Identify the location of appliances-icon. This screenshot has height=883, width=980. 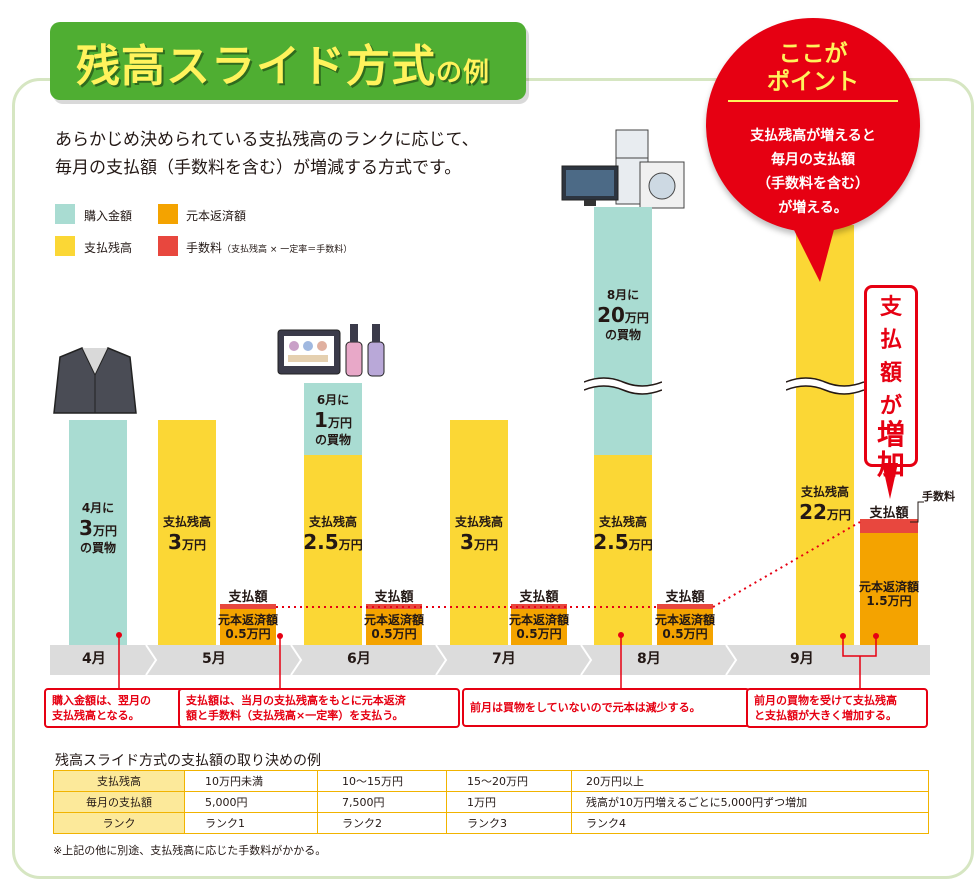
(623, 169).